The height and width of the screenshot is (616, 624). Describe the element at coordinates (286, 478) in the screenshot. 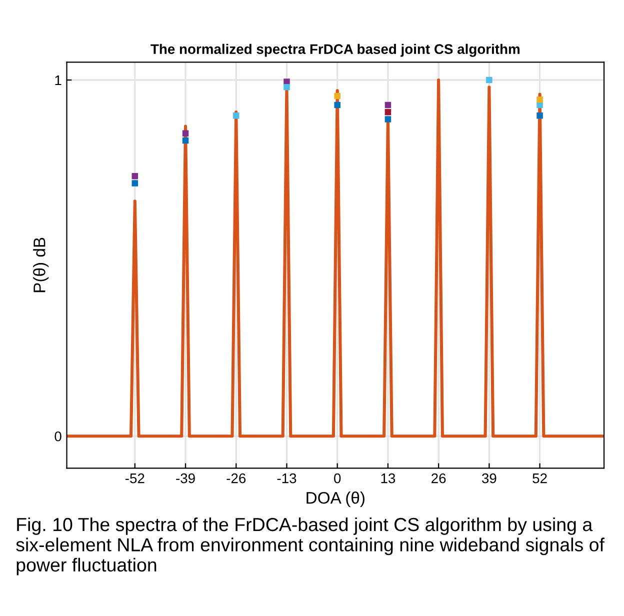

I see `x-tick-label: -13` at that location.